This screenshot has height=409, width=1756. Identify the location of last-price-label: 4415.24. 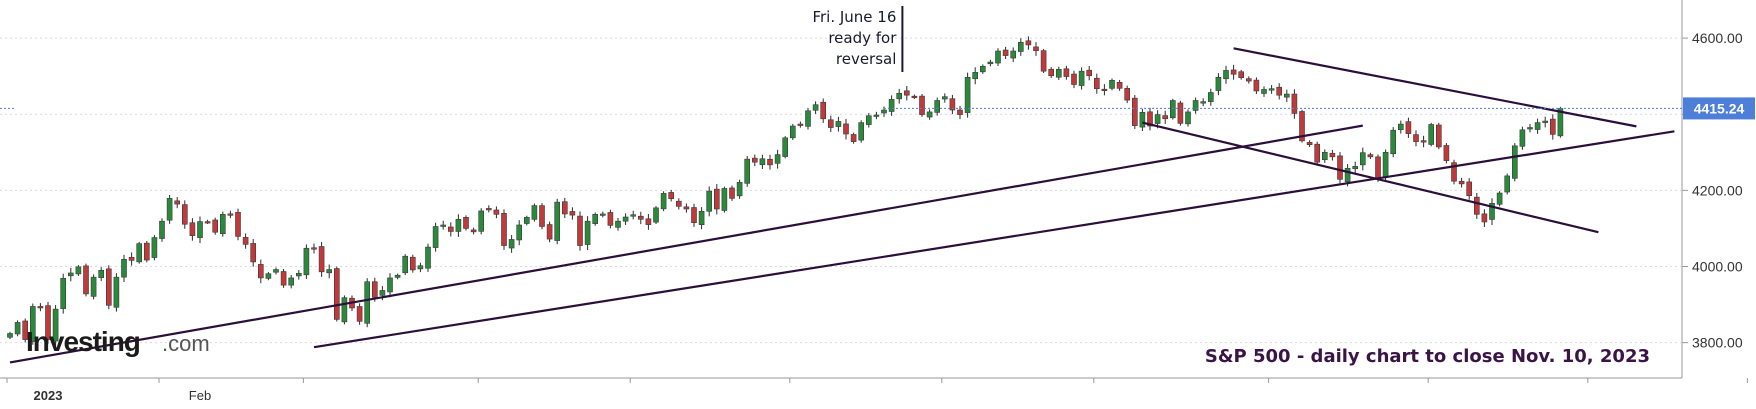
(1719, 108).